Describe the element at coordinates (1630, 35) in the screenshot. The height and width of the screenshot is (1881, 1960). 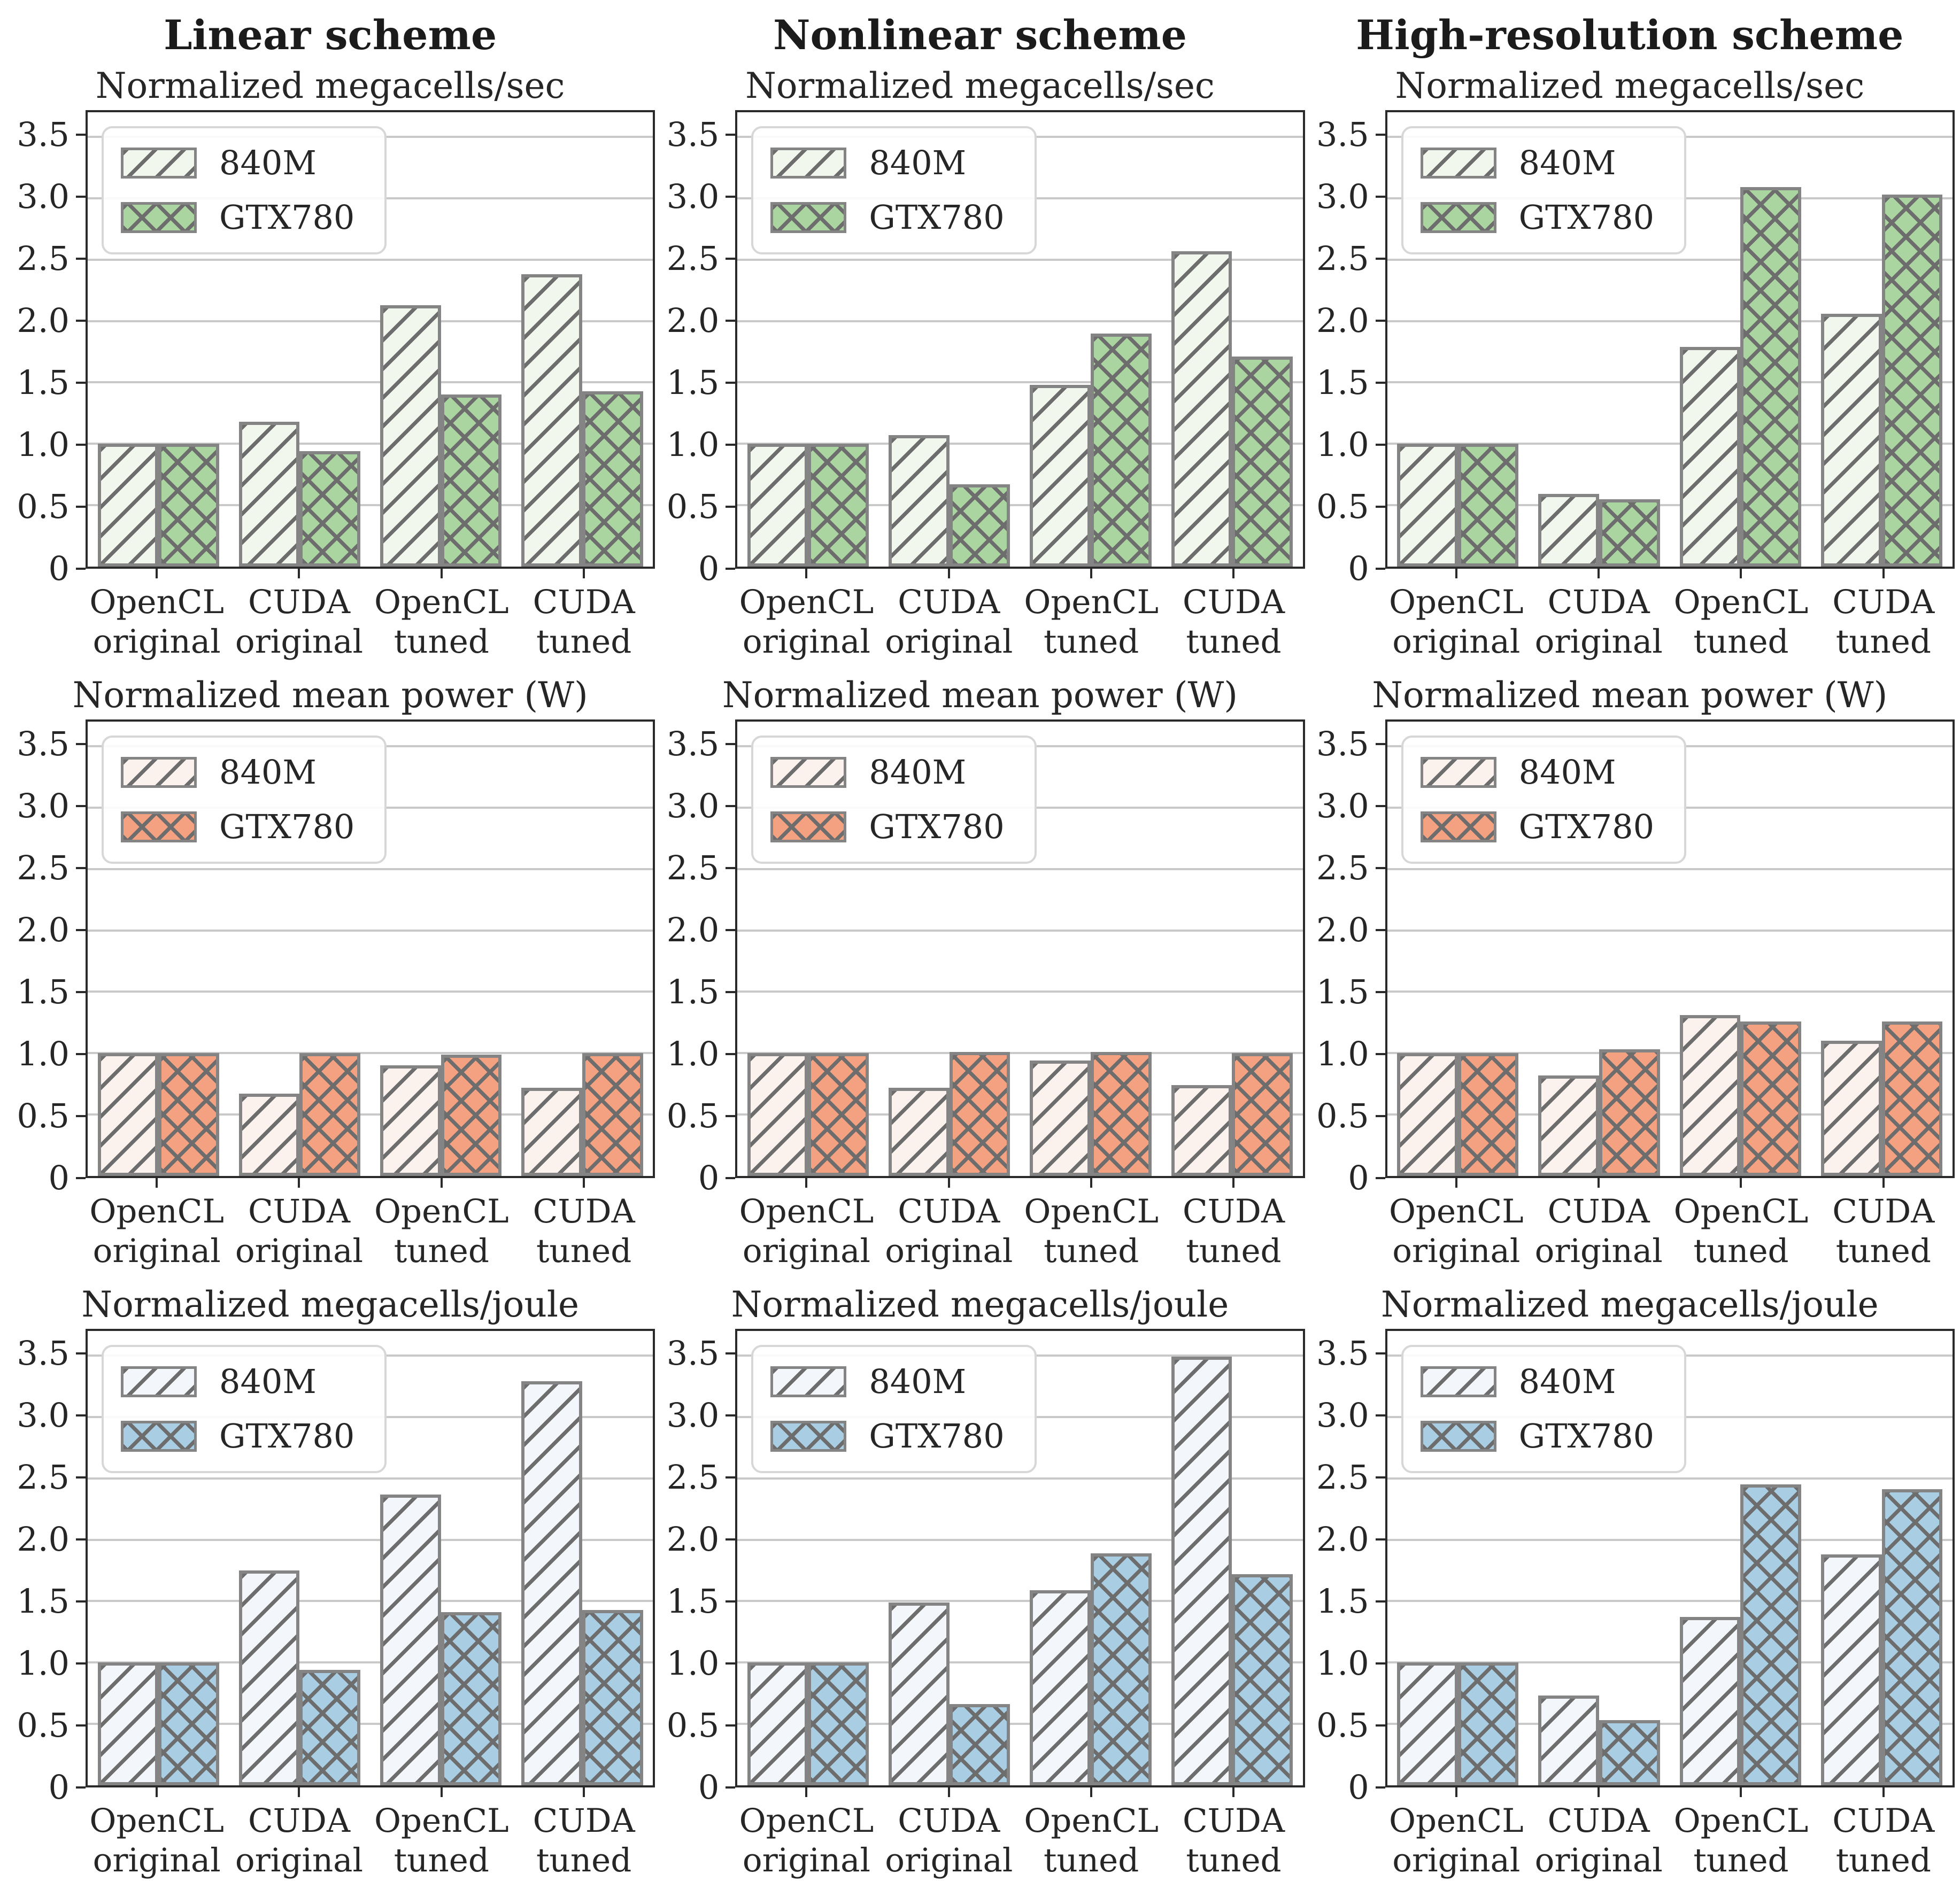
I see `column-title: High-resolution scheme` at that location.